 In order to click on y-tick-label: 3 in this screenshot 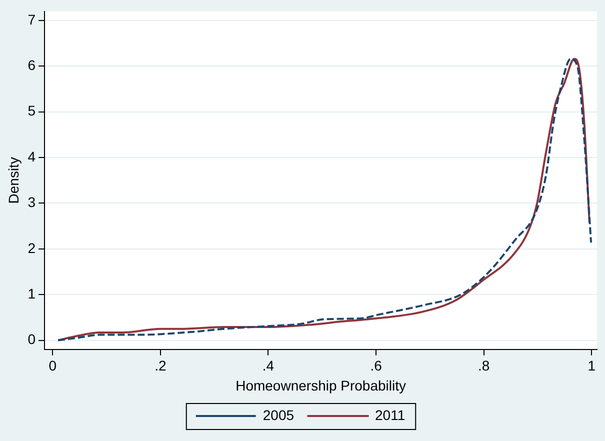, I will do `click(32, 202)`.